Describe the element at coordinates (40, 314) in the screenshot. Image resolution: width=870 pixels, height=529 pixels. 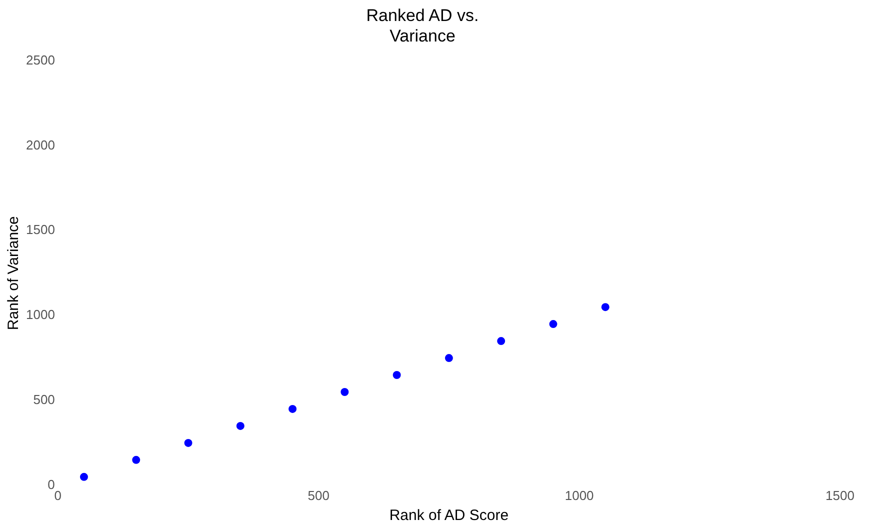
I see `y-tick-label: 1000` at that location.